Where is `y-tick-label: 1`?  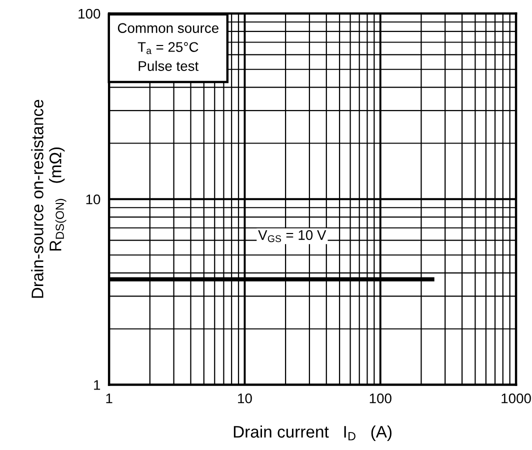
y-tick-label: 1 is located at coordinates (97, 385).